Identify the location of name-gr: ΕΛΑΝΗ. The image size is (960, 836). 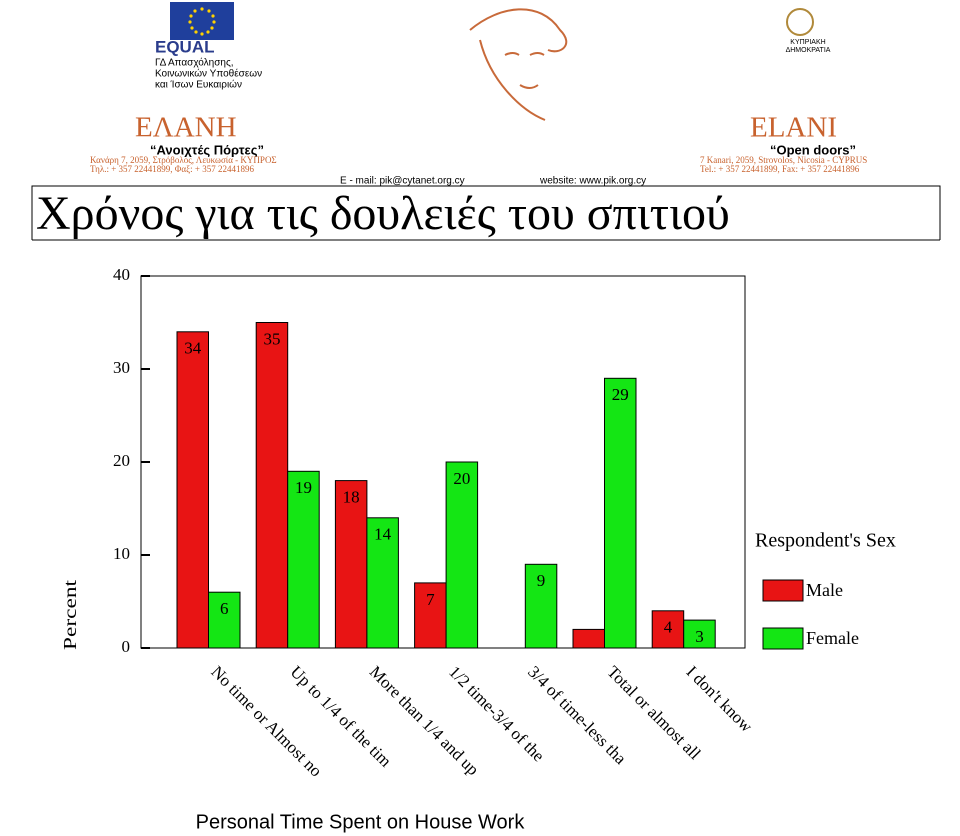
(186, 128).